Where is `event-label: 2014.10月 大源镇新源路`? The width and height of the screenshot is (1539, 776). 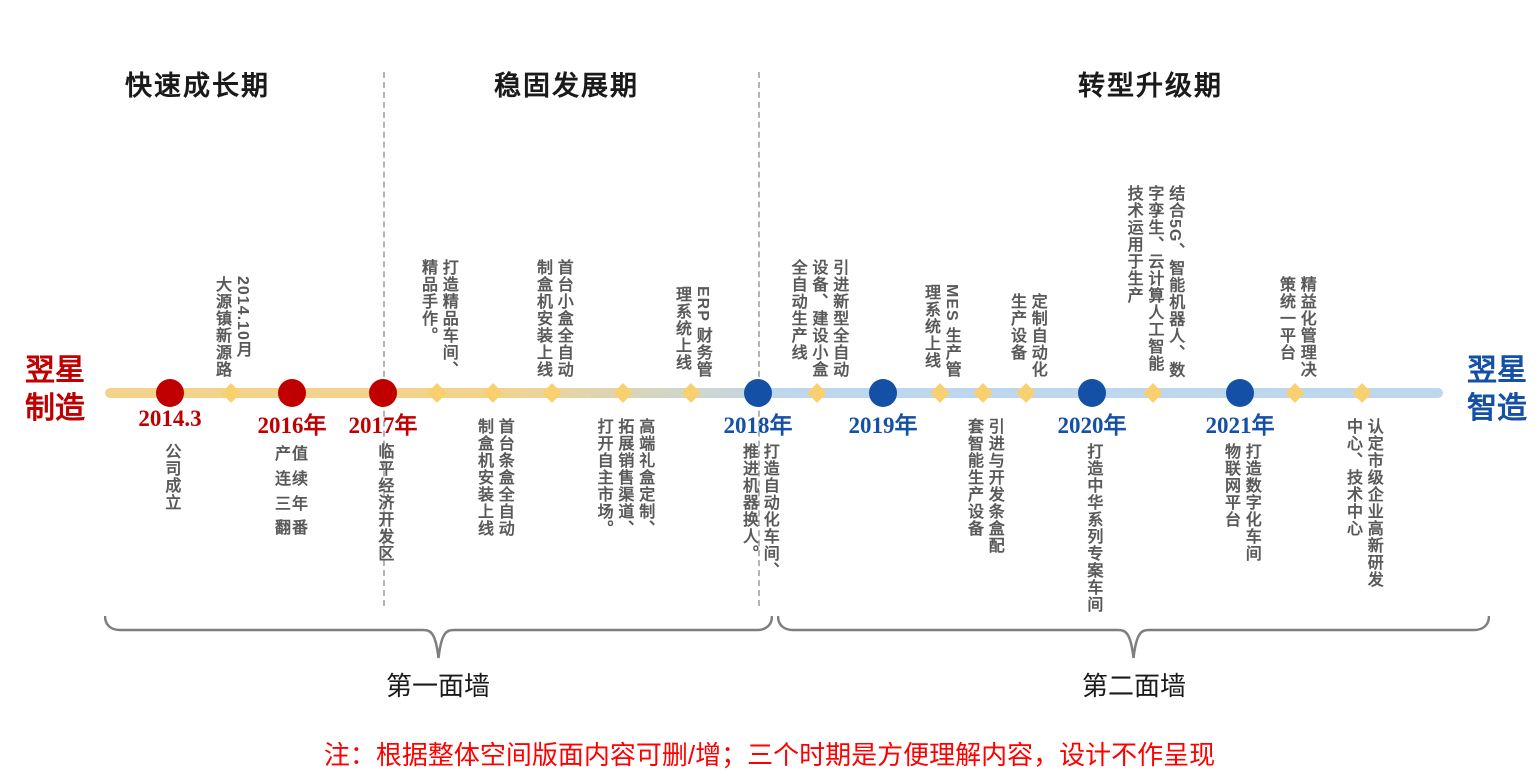
event-label: 2014.10月 大源镇新源路 is located at coordinates (232, 327).